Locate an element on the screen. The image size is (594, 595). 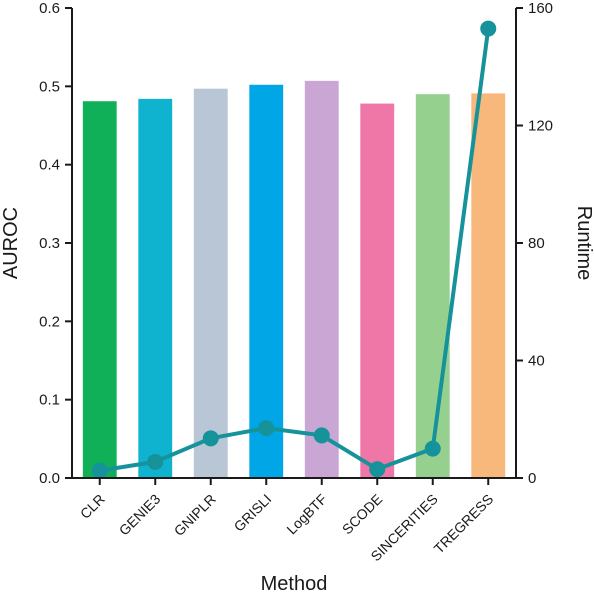
category-label-scode: SCODE is located at coordinates (362, 514).